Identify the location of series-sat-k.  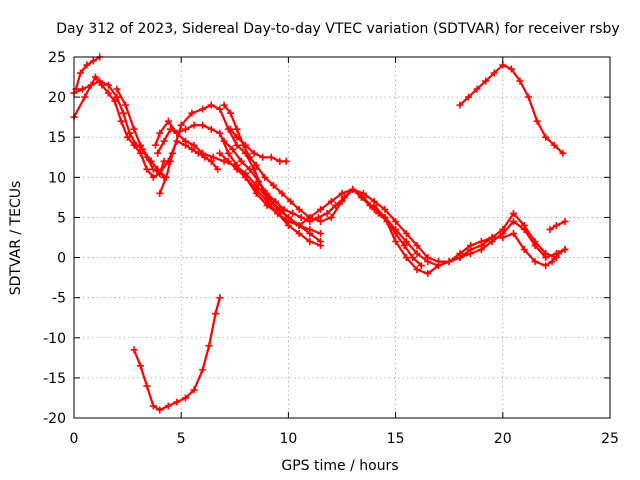
(390, 203).